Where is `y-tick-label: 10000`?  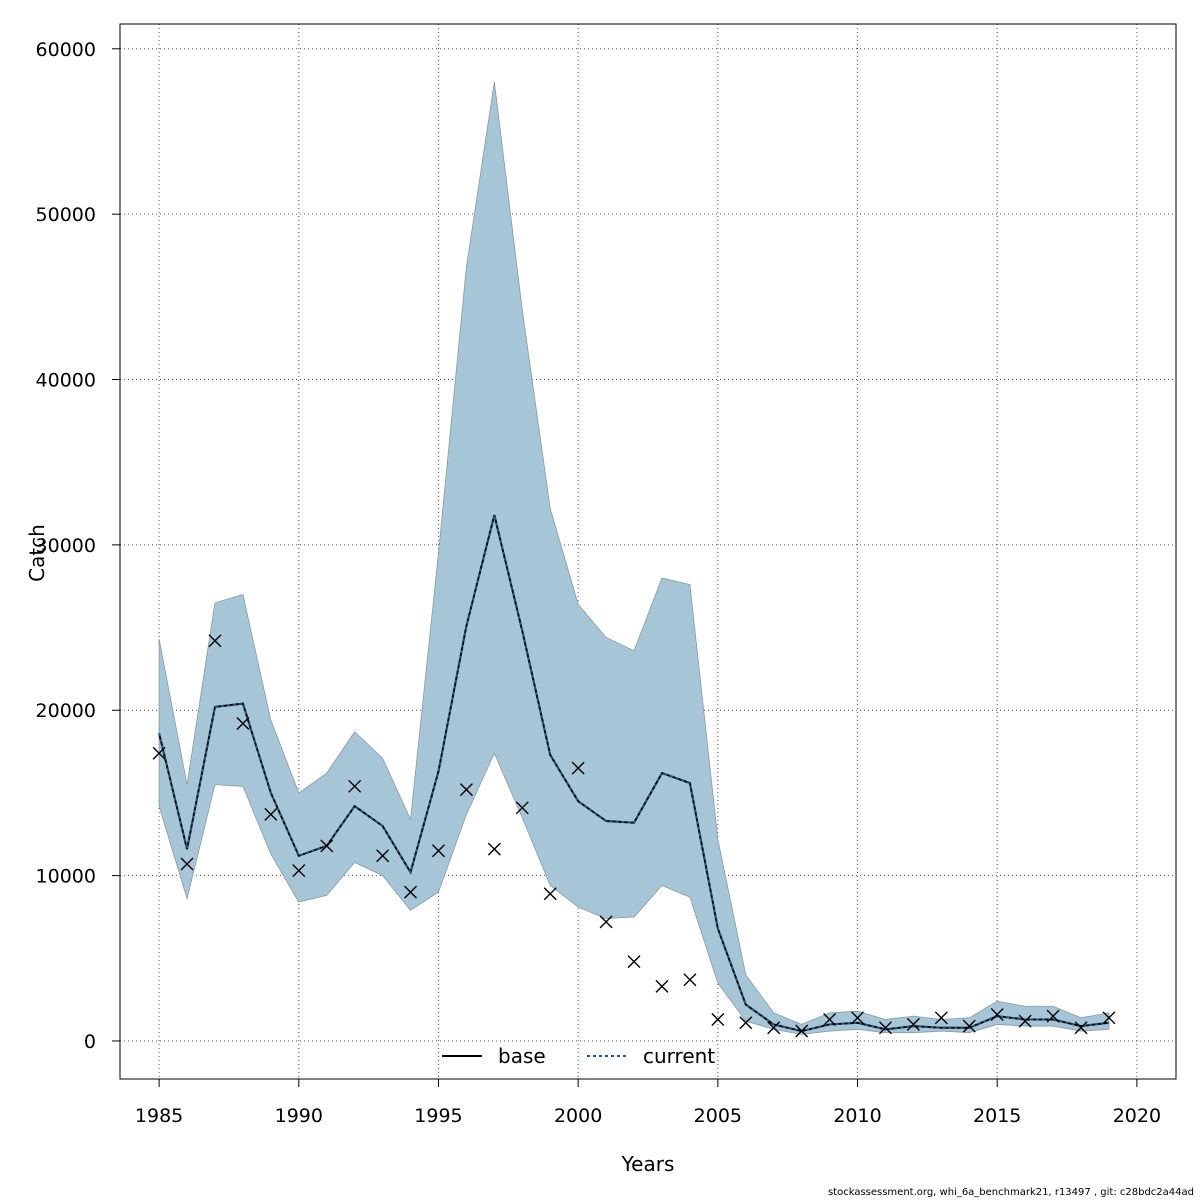
y-tick-label: 10000 is located at coordinates (66, 877).